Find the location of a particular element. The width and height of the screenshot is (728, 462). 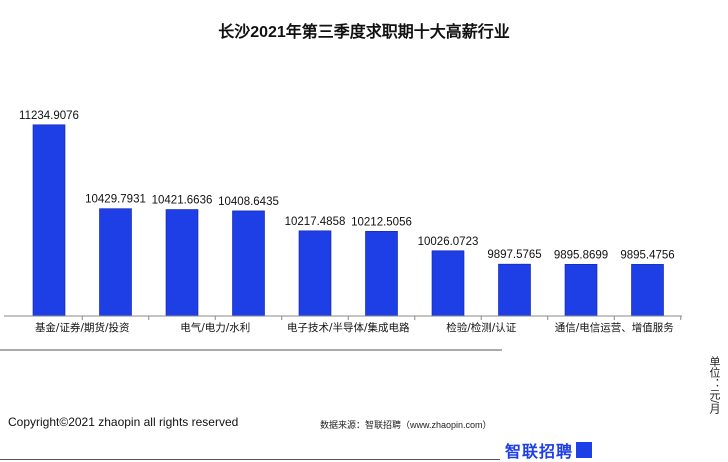

bar-value-label: 10217.4858 is located at coordinates (315, 222).